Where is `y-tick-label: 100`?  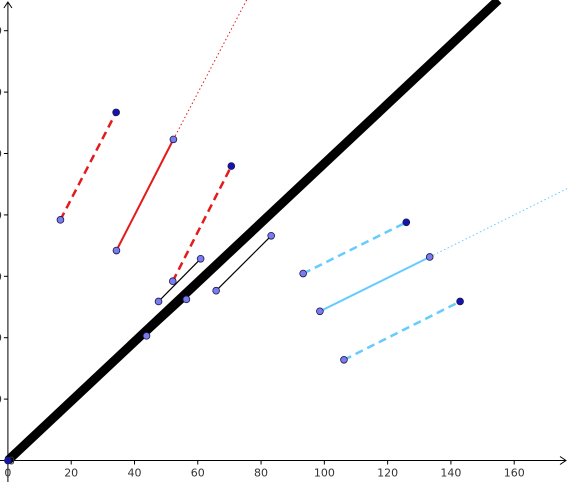 y-tick-label: 100 is located at coordinates (1, 154).